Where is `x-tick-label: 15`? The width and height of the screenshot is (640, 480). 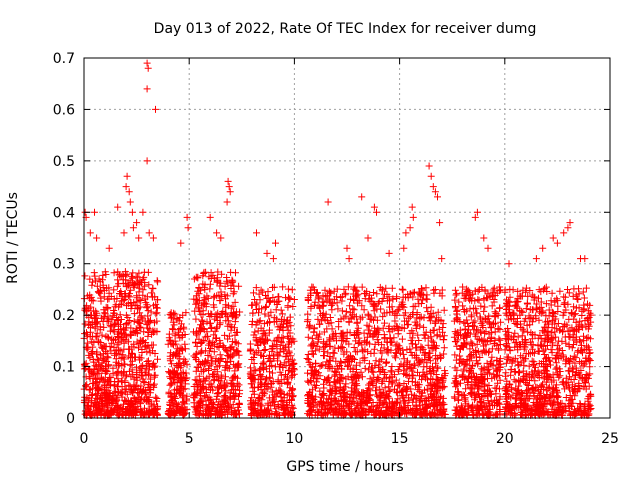
x-tick-label: 15 is located at coordinates (400, 439).